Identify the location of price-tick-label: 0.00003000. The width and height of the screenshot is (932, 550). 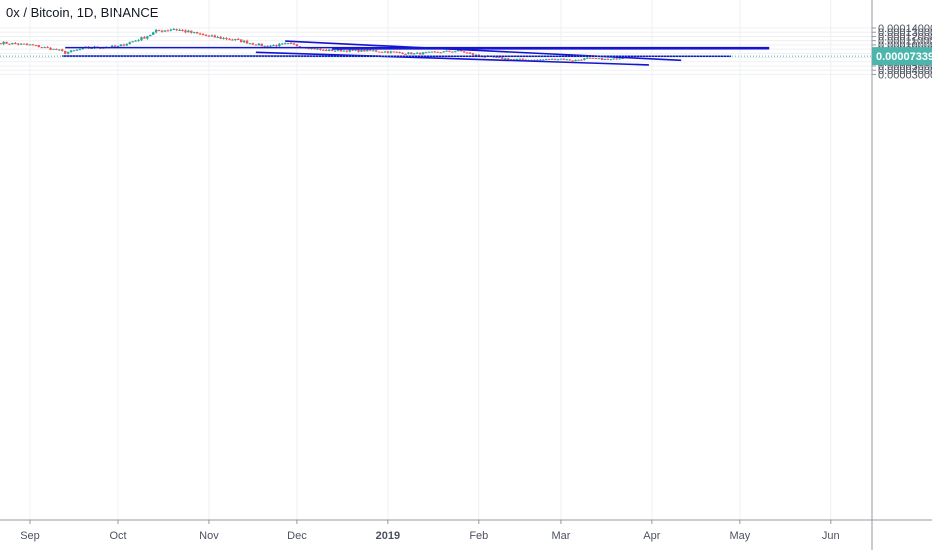
(905, 75).